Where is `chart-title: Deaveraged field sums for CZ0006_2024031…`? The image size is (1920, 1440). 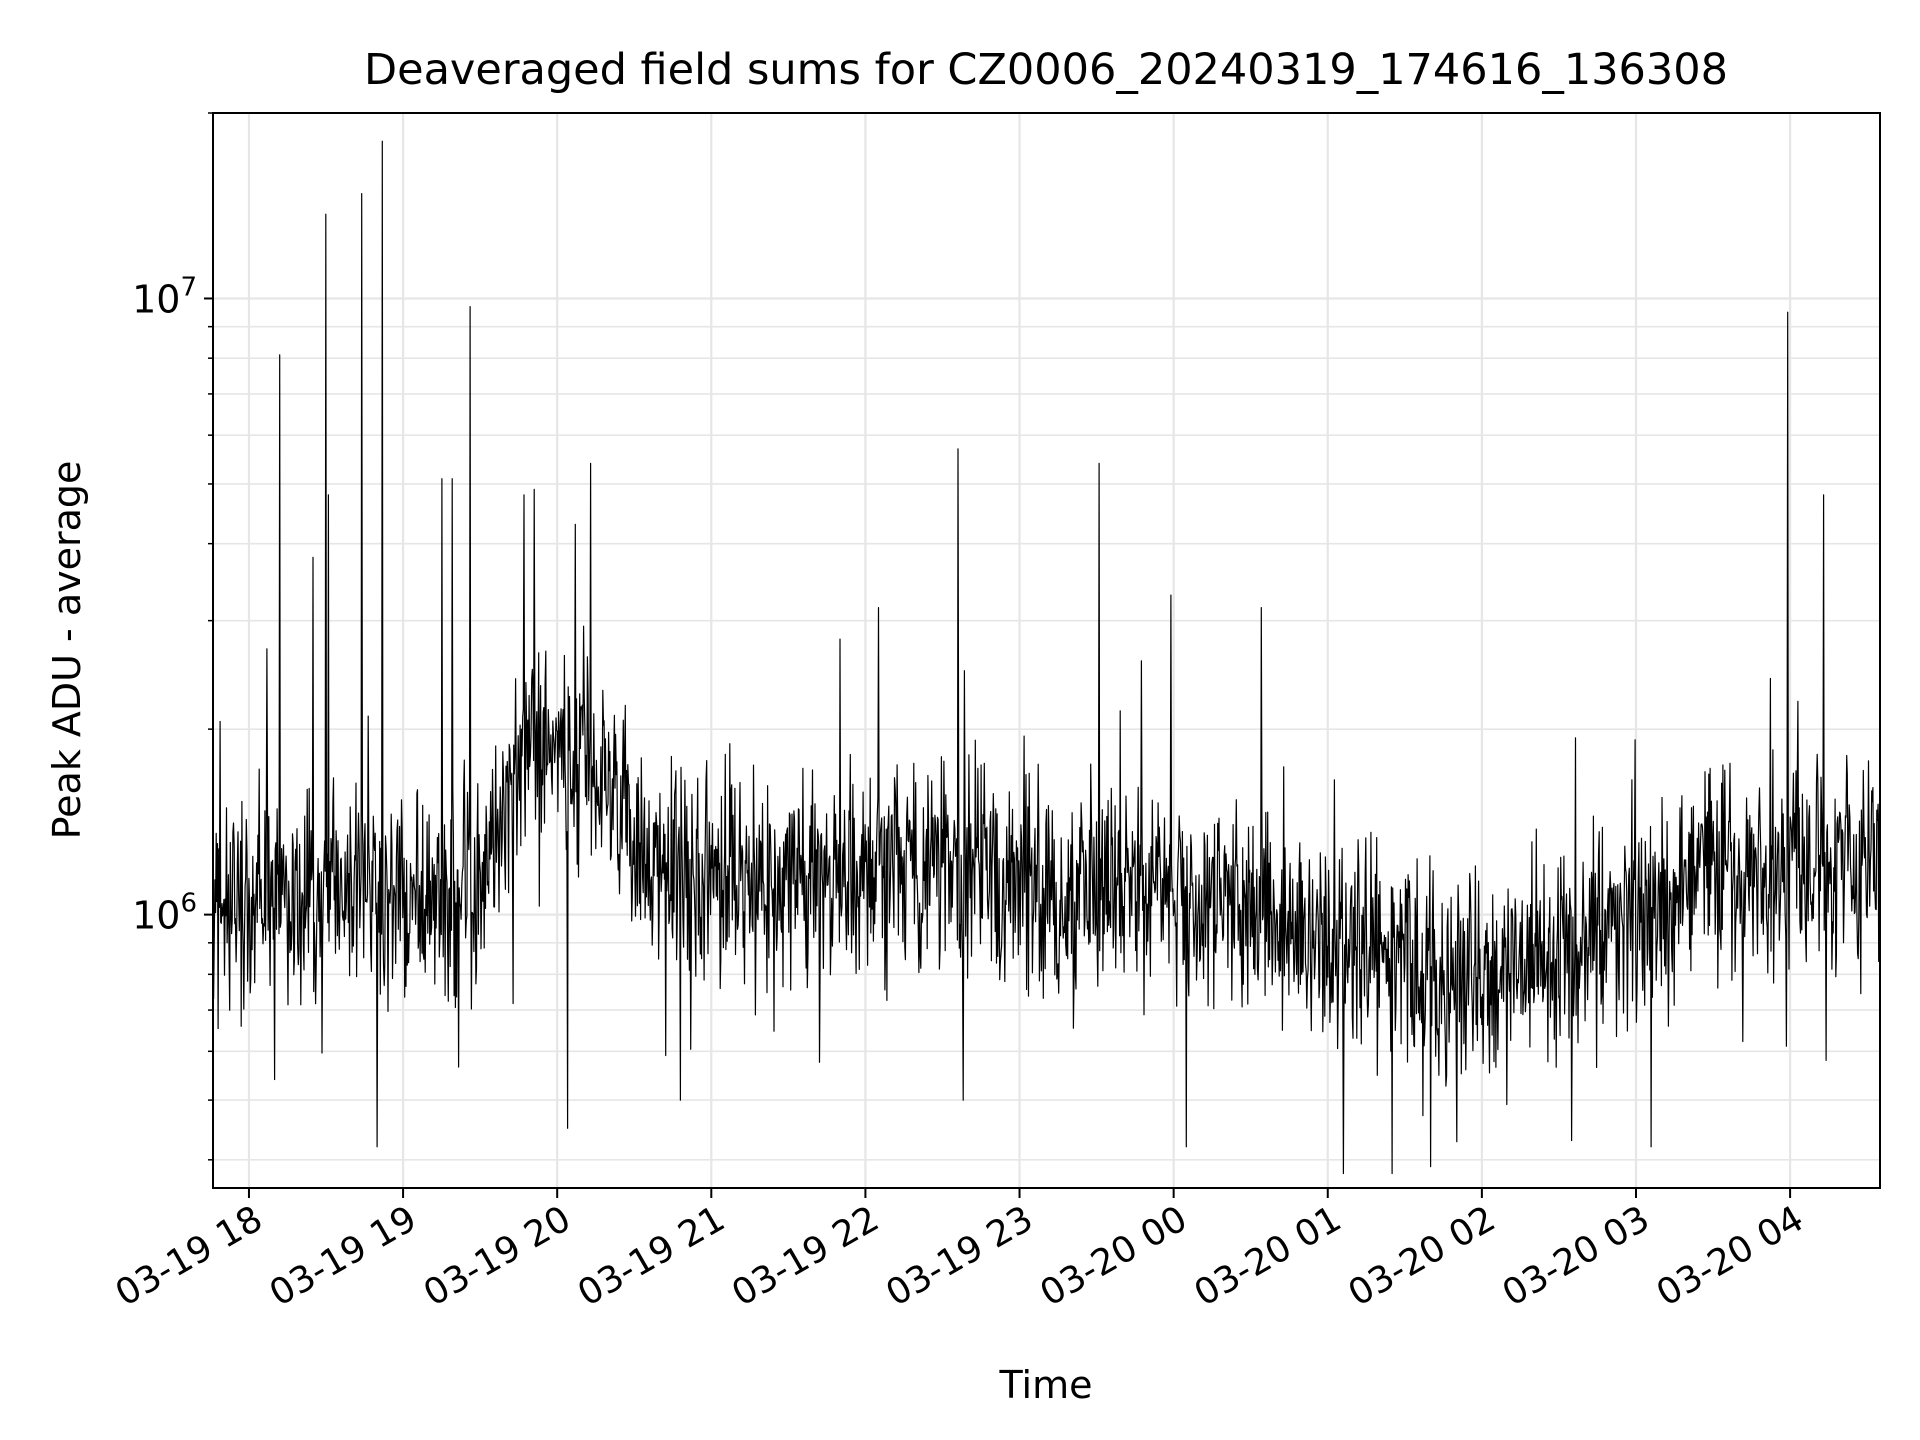
chart-title: Deaveraged field sums for CZ0006_2024031… is located at coordinates (1046, 70).